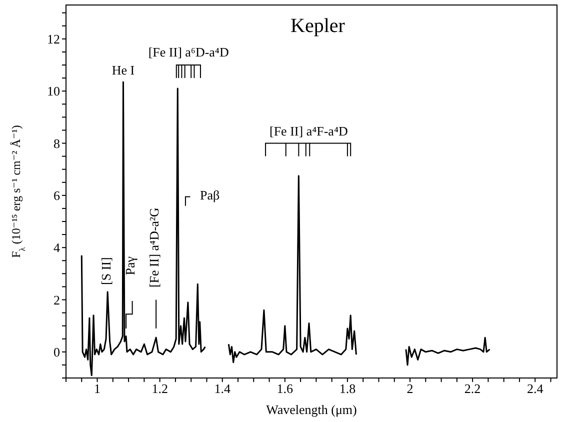 This screenshot has height=422, width=569. I want to click on y-tick-label: 2, so click(57, 300).